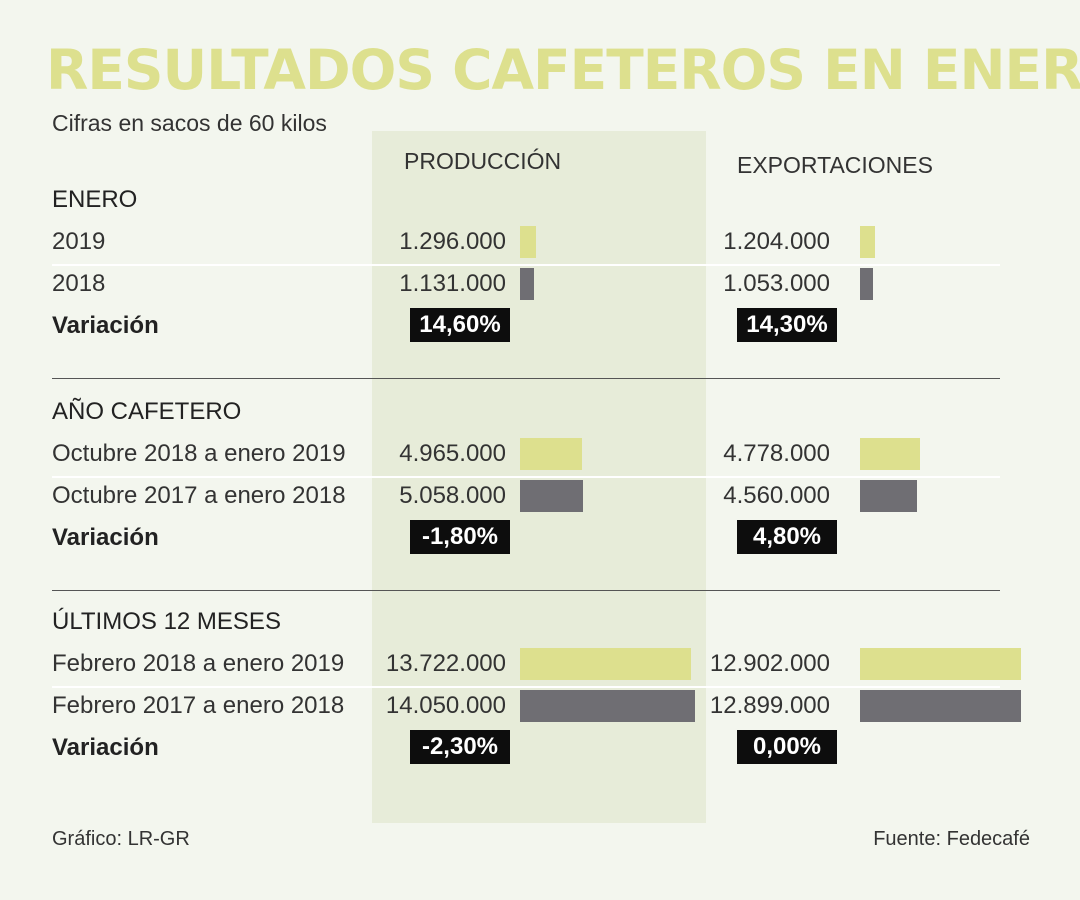 The width and height of the screenshot is (1080, 900). Describe the element at coordinates (452, 495) in the screenshot. I see `produccion-value: 5.058.000` at that location.